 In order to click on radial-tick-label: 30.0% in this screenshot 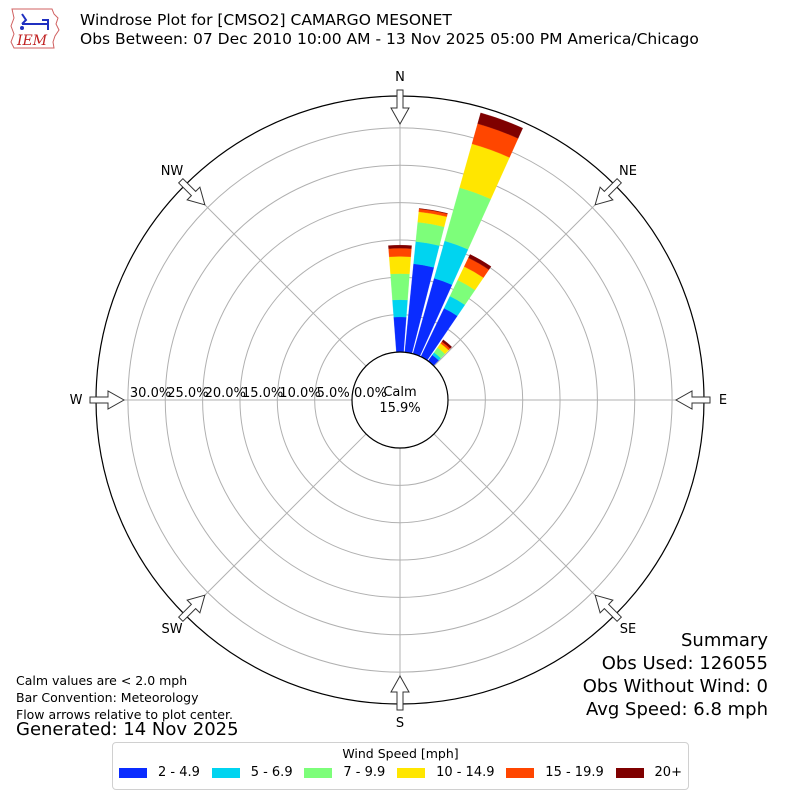, I will do `click(150, 393)`.